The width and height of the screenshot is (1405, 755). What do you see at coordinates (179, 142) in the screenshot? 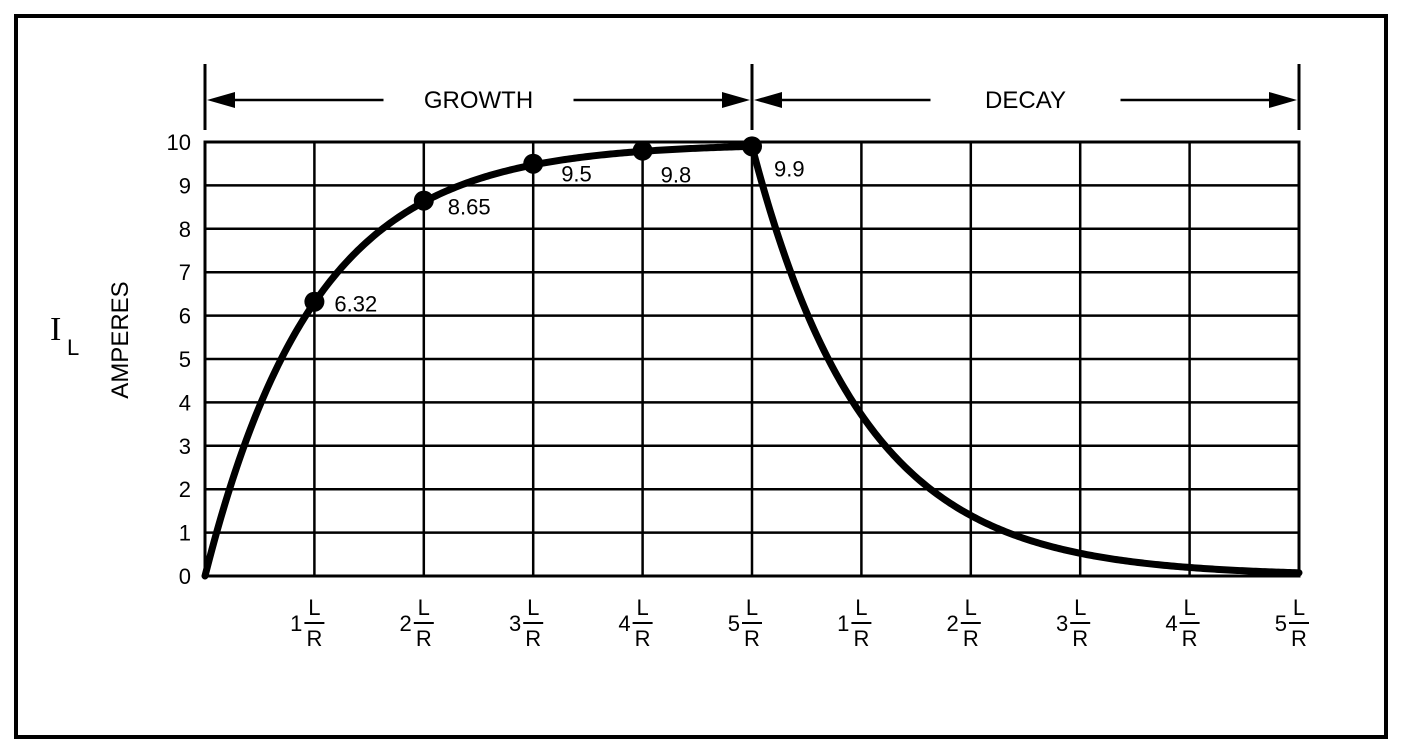
I see `y-tick-label: 10` at bounding box center [179, 142].